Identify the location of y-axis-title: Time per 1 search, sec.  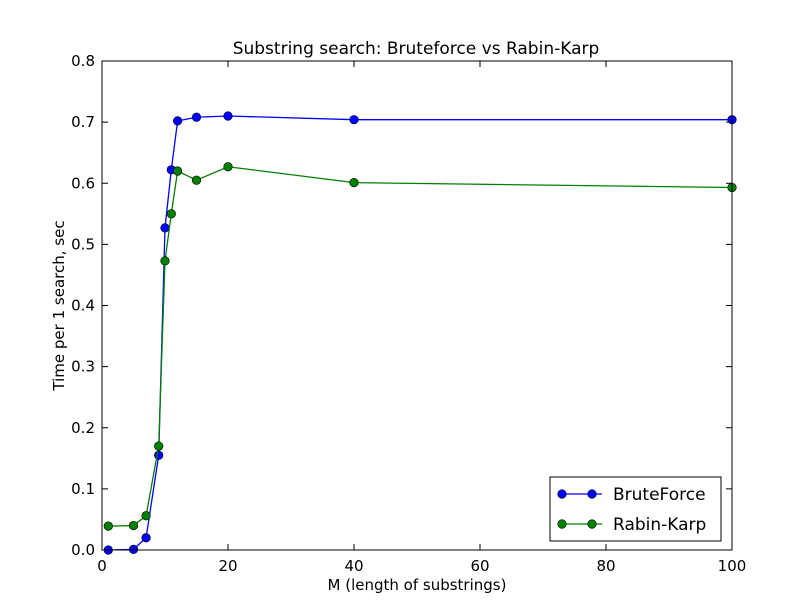
(59, 305).